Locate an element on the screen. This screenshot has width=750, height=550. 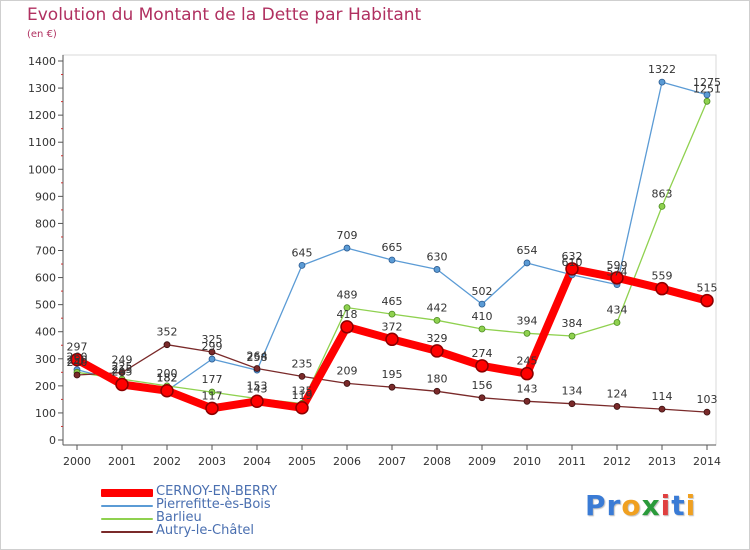
legend-item: CERNOY-EN-BERRY is located at coordinates (231, 491).